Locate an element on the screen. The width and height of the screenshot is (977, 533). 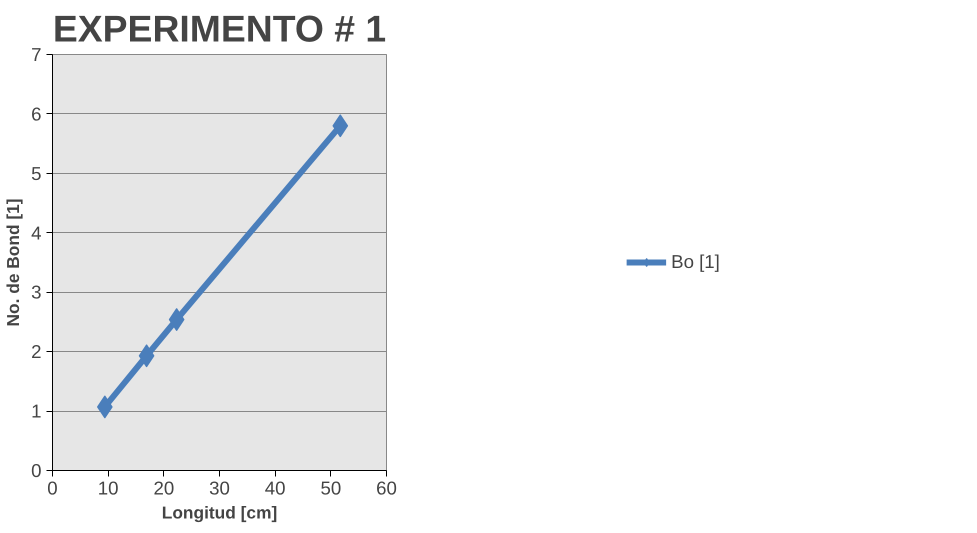
y-axis-title: No. de Bond [1] is located at coordinates (13, 262).